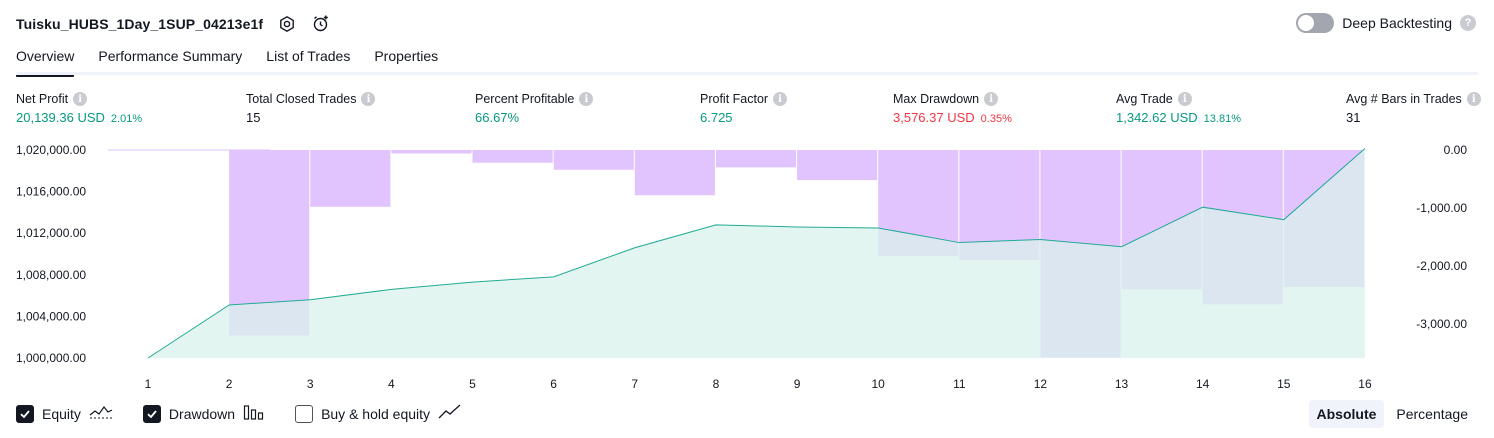  What do you see at coordinates (60, 117) in the screenshot?
I see `metric-value: 20,139.36 USD` at bounding box center [60, 117].